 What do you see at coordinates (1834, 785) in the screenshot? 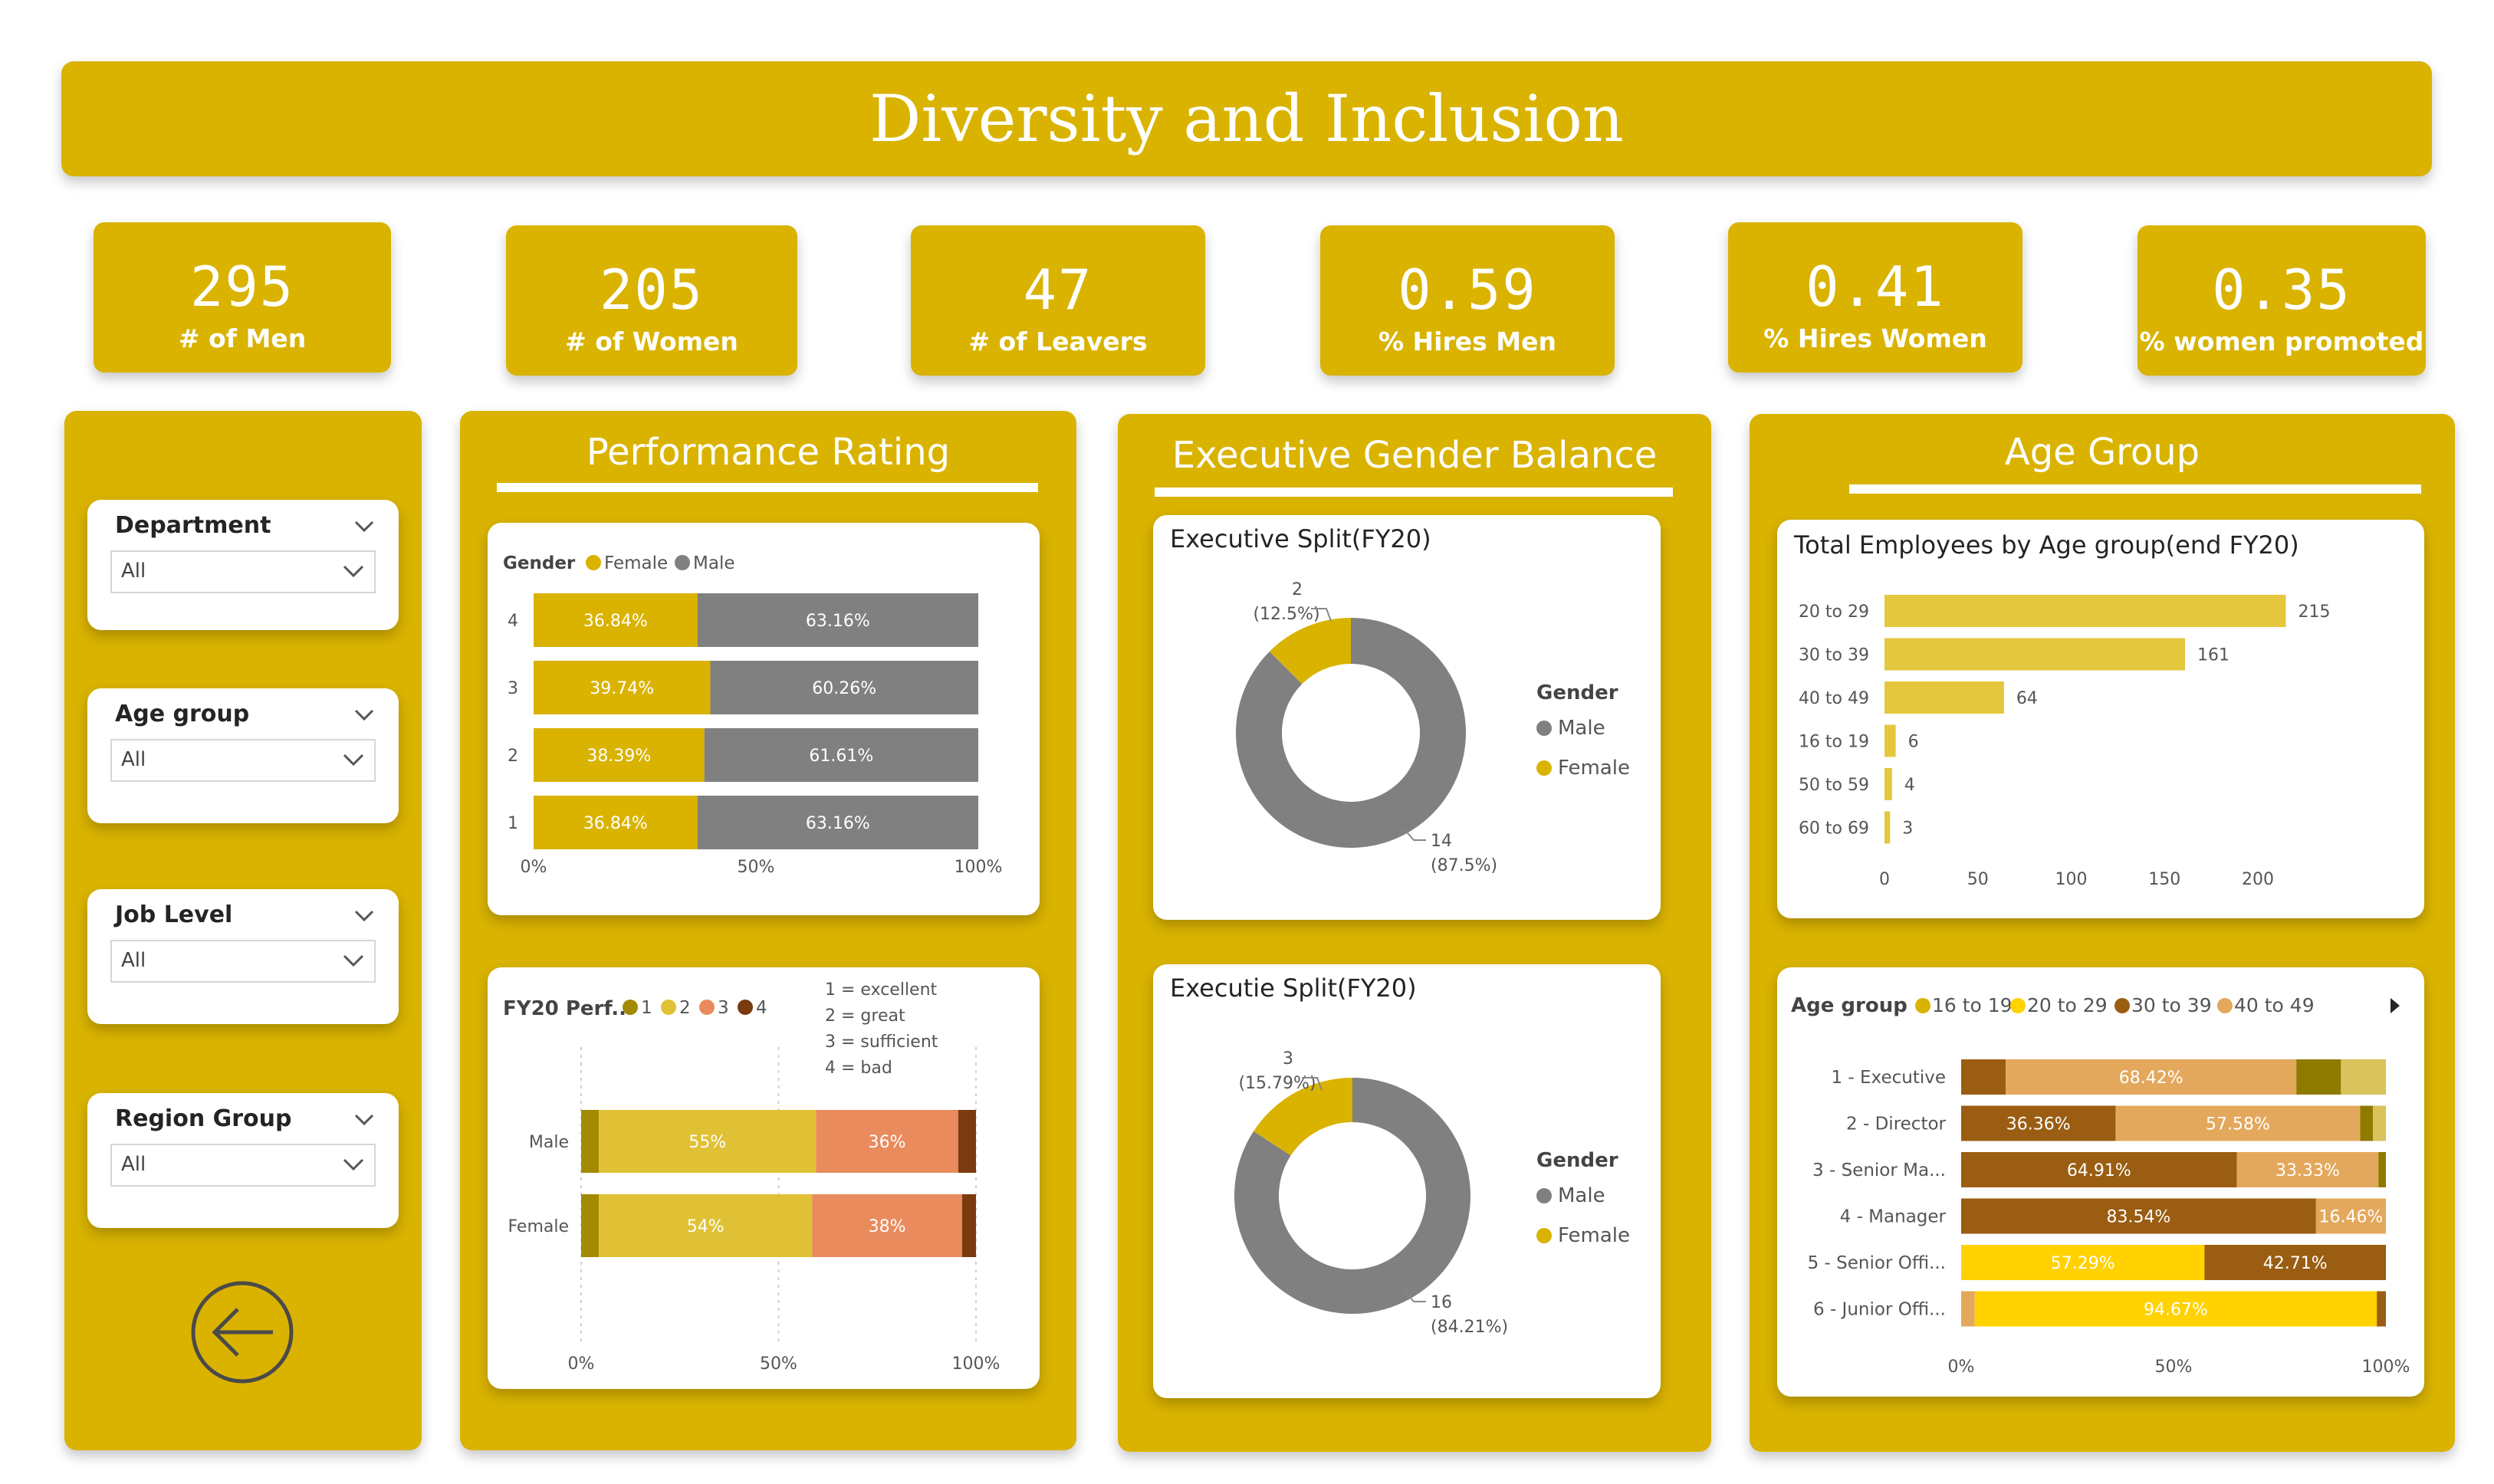
I see `category-label: 50 to 59` at bounding box center [1834, 785].